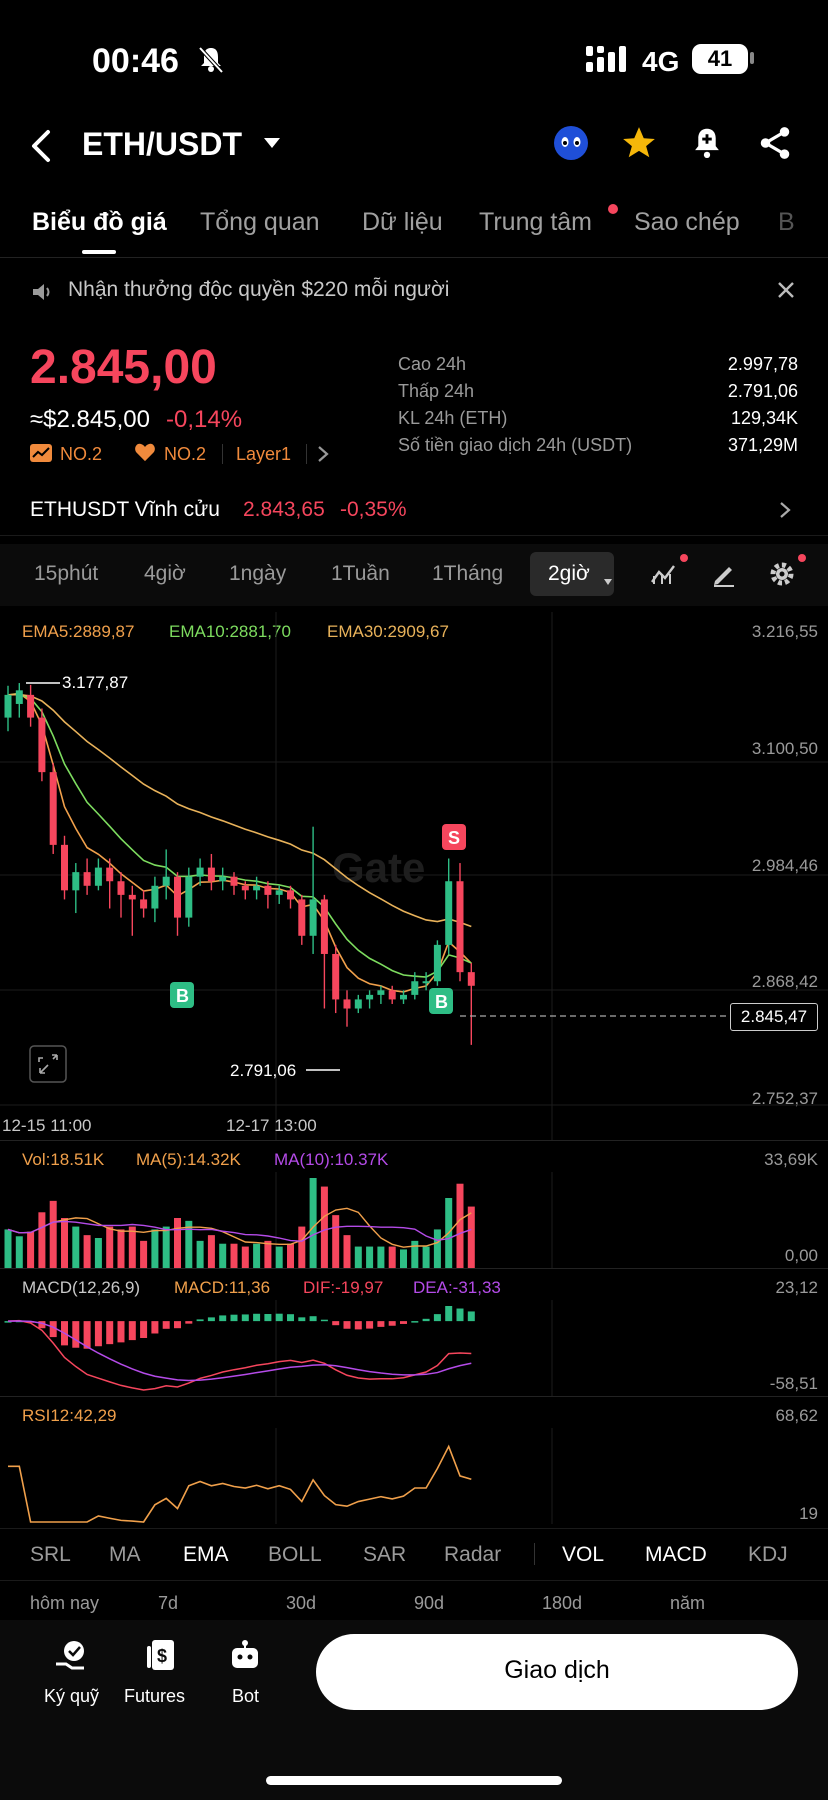 The height and width of the screenshot is (1800, 828). I want to click on interval-4h: 4giờ, so click(165, 573).